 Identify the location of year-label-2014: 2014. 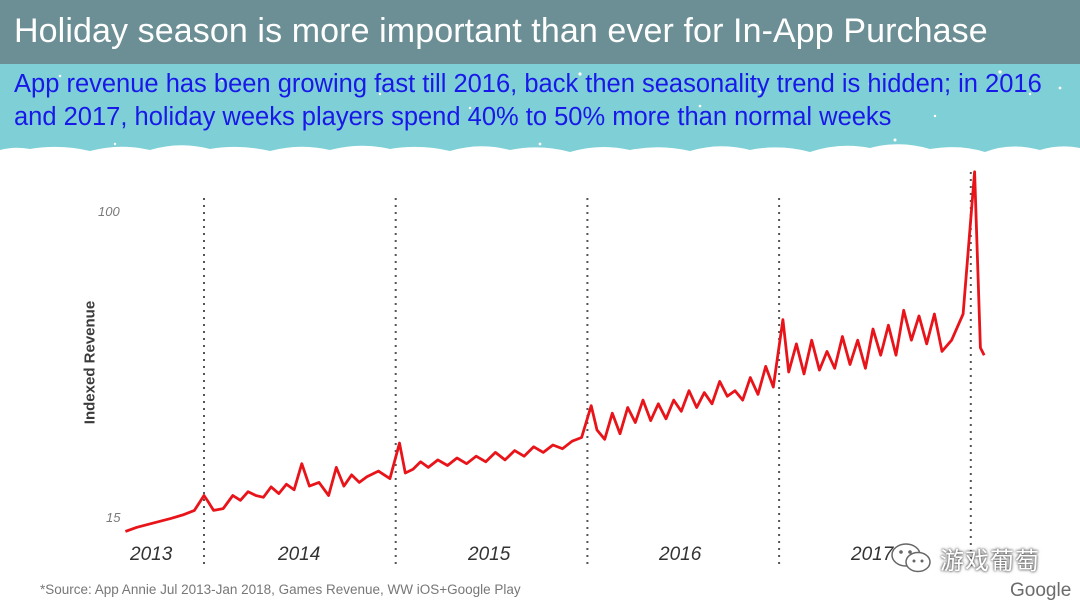
(299, 554).